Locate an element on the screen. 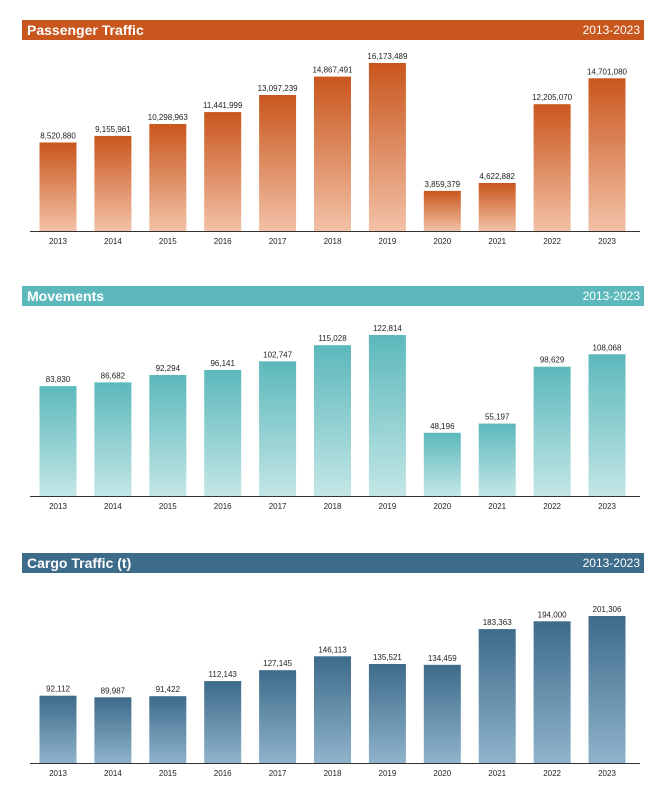 The width and height of the screenshot is (652, 800). passenger-traffic-bar-2021 is located at coordinates (497, 207).